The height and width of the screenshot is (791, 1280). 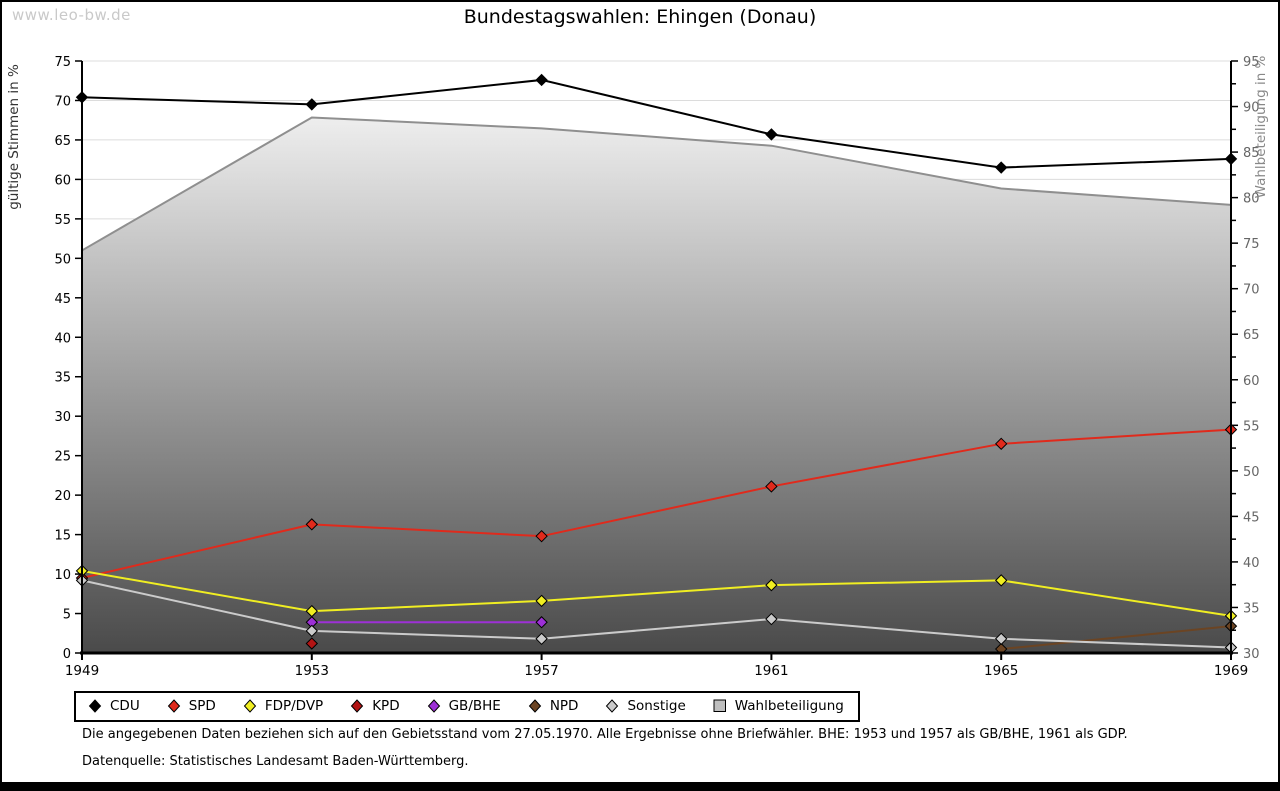 What do you see at coordinates (541, 601) in the screenshot?
I see `data-point-fdp-dvp-1957` at bounding box center [541, 601].